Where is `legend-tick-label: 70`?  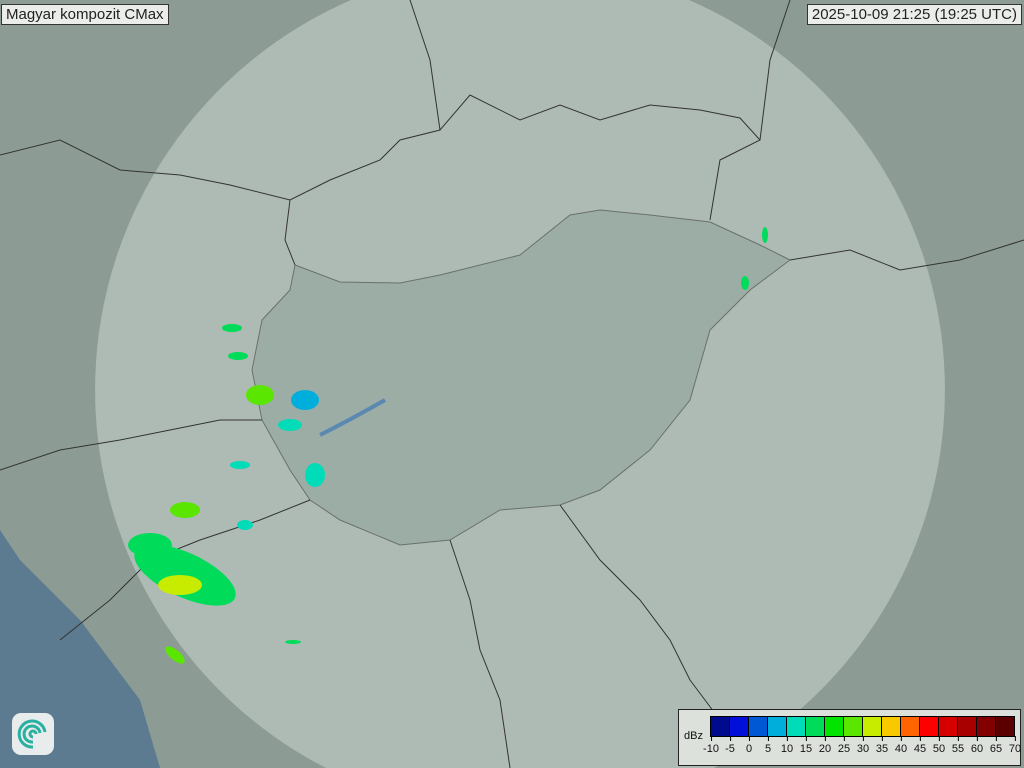 legend-tick-label: 70 is located at coordinates (1015, 745).